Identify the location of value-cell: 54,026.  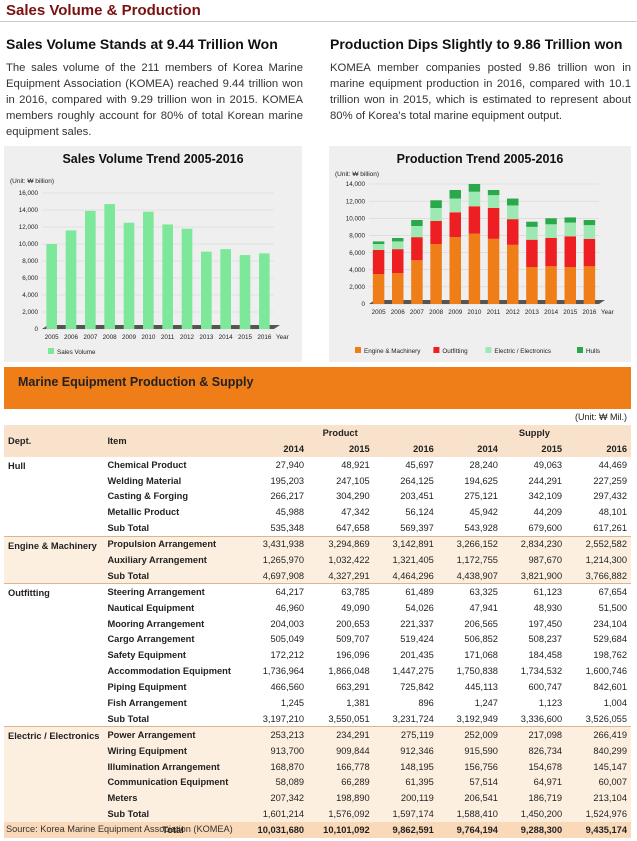
(419, 607).